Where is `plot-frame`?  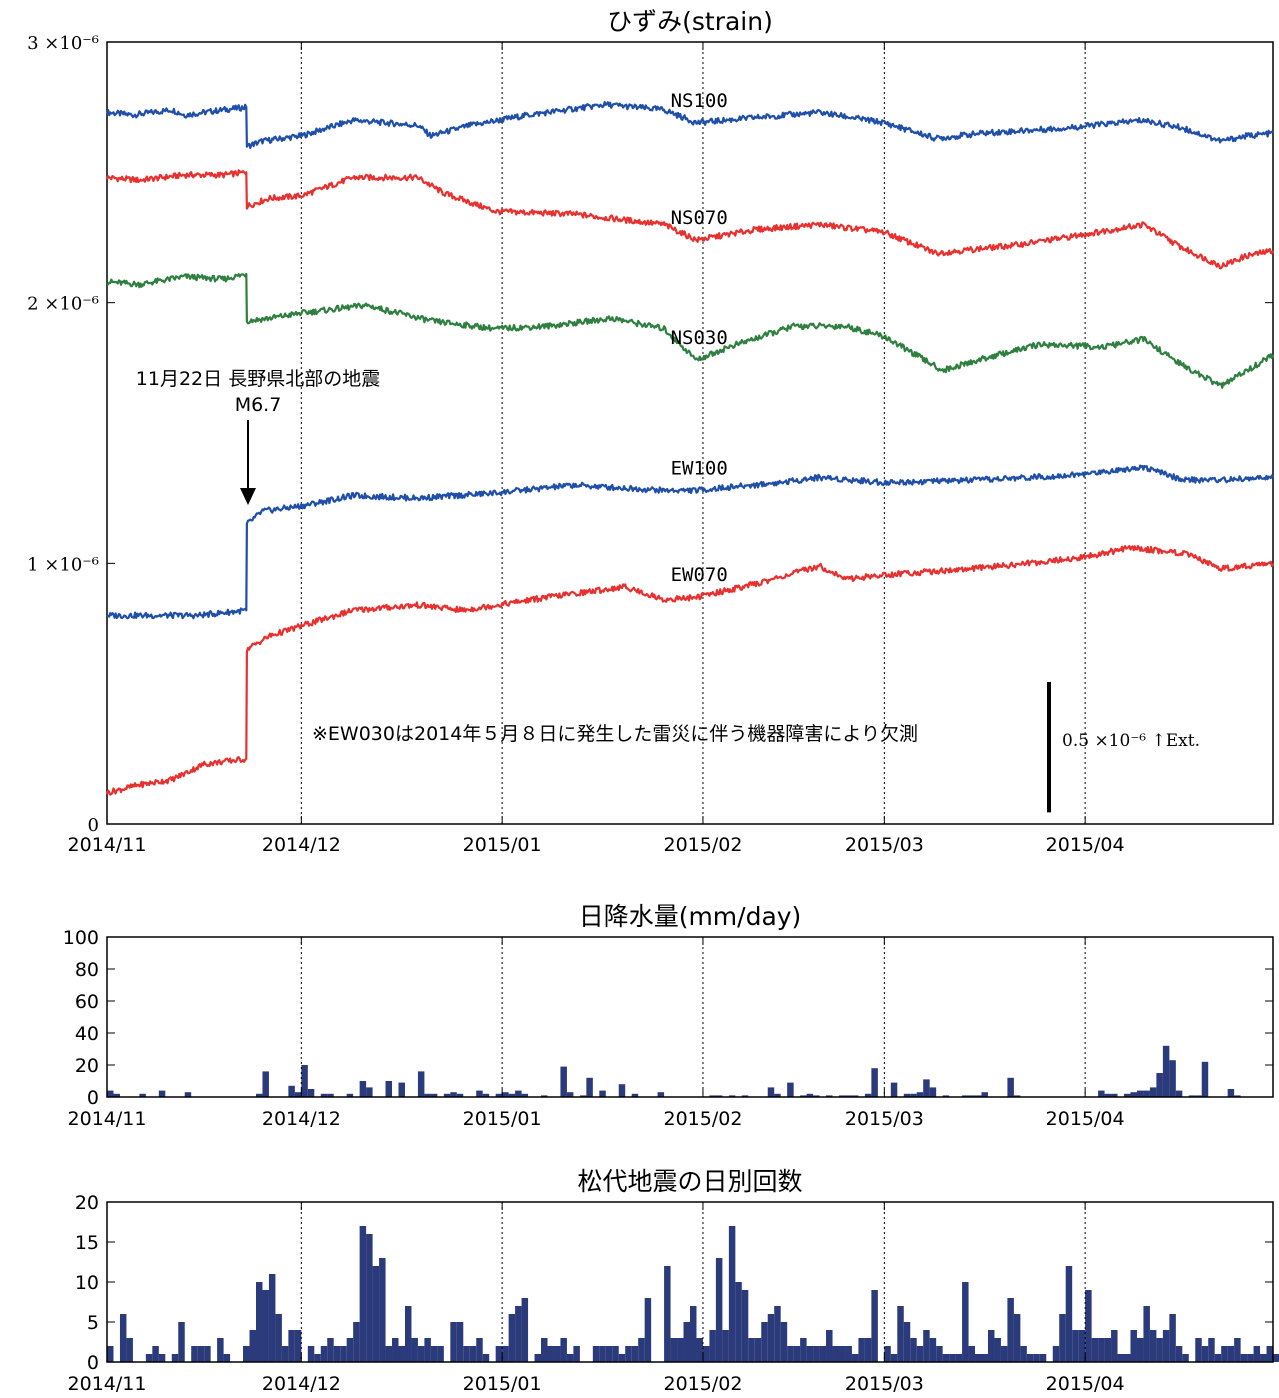 plot-frame is located at coordinates (690, 1282).